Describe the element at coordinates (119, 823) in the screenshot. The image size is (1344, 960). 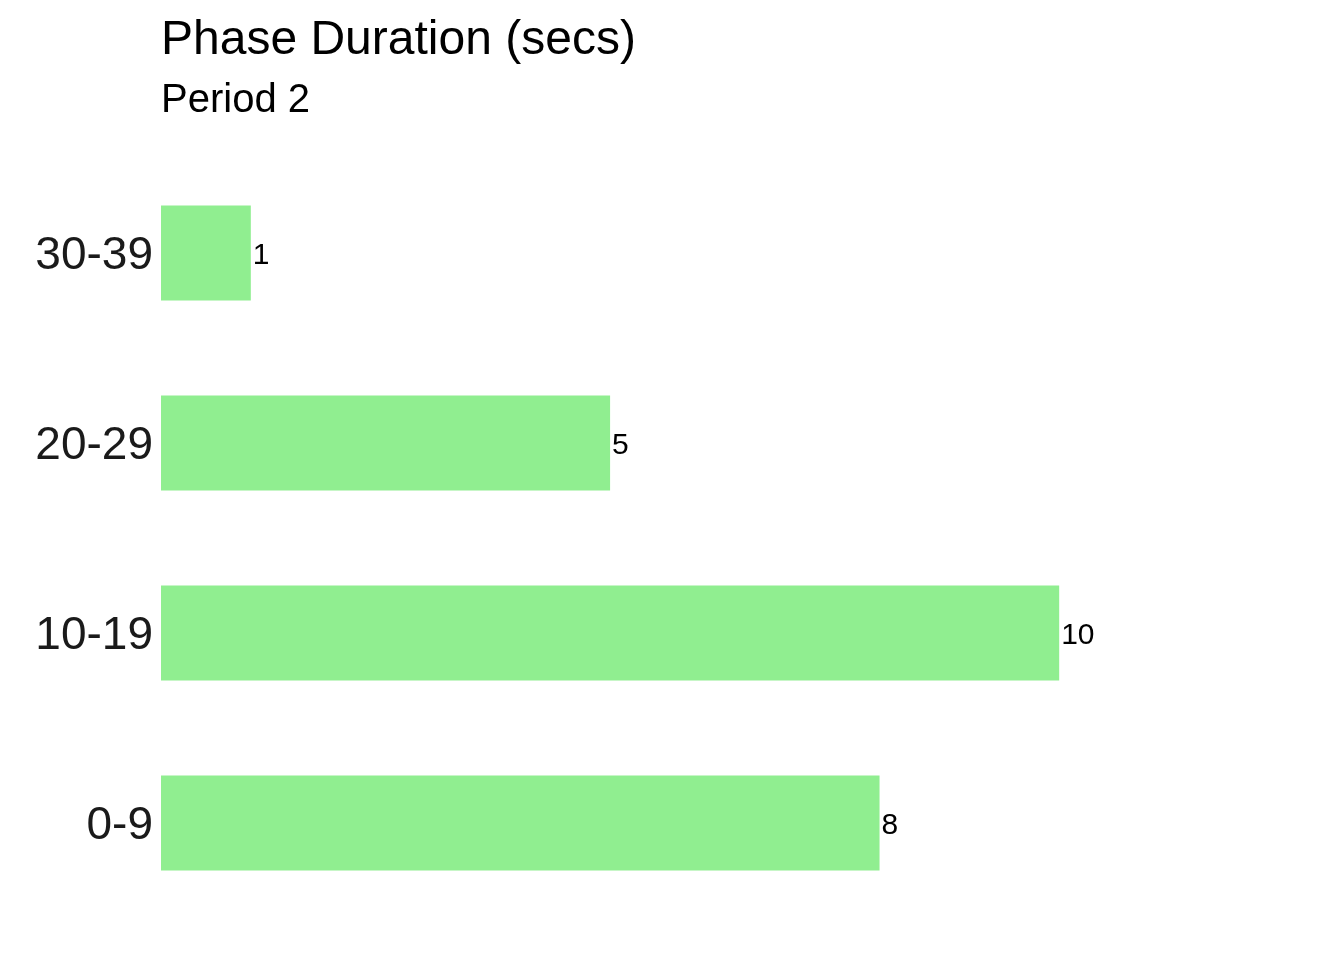
I see `y-tick-label: 0-9` at that location.